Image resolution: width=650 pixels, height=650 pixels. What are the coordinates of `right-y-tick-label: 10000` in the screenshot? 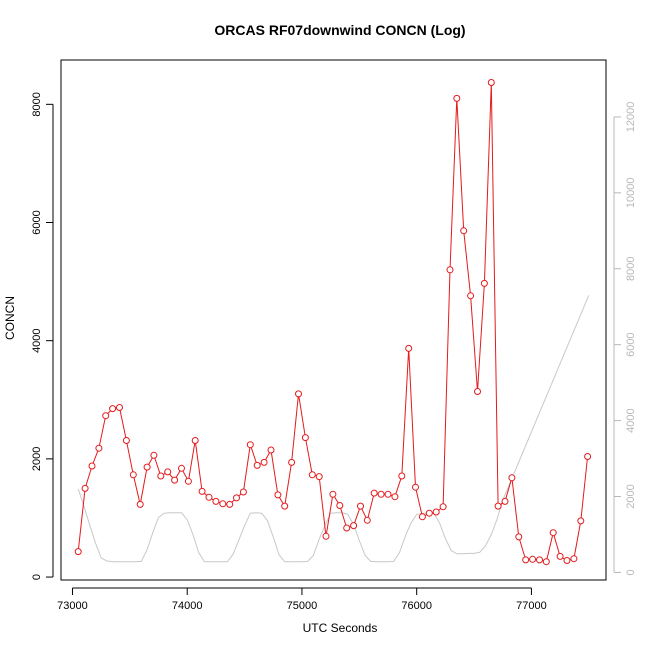 It's located at (631, 193).